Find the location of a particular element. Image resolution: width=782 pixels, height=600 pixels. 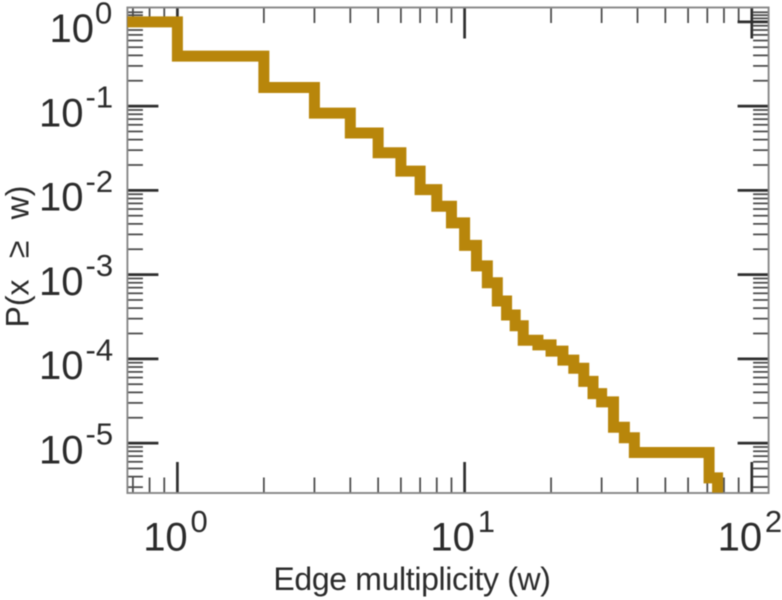

svg-text: Edge multiplicity (w) is located at coordinates (411, 579).